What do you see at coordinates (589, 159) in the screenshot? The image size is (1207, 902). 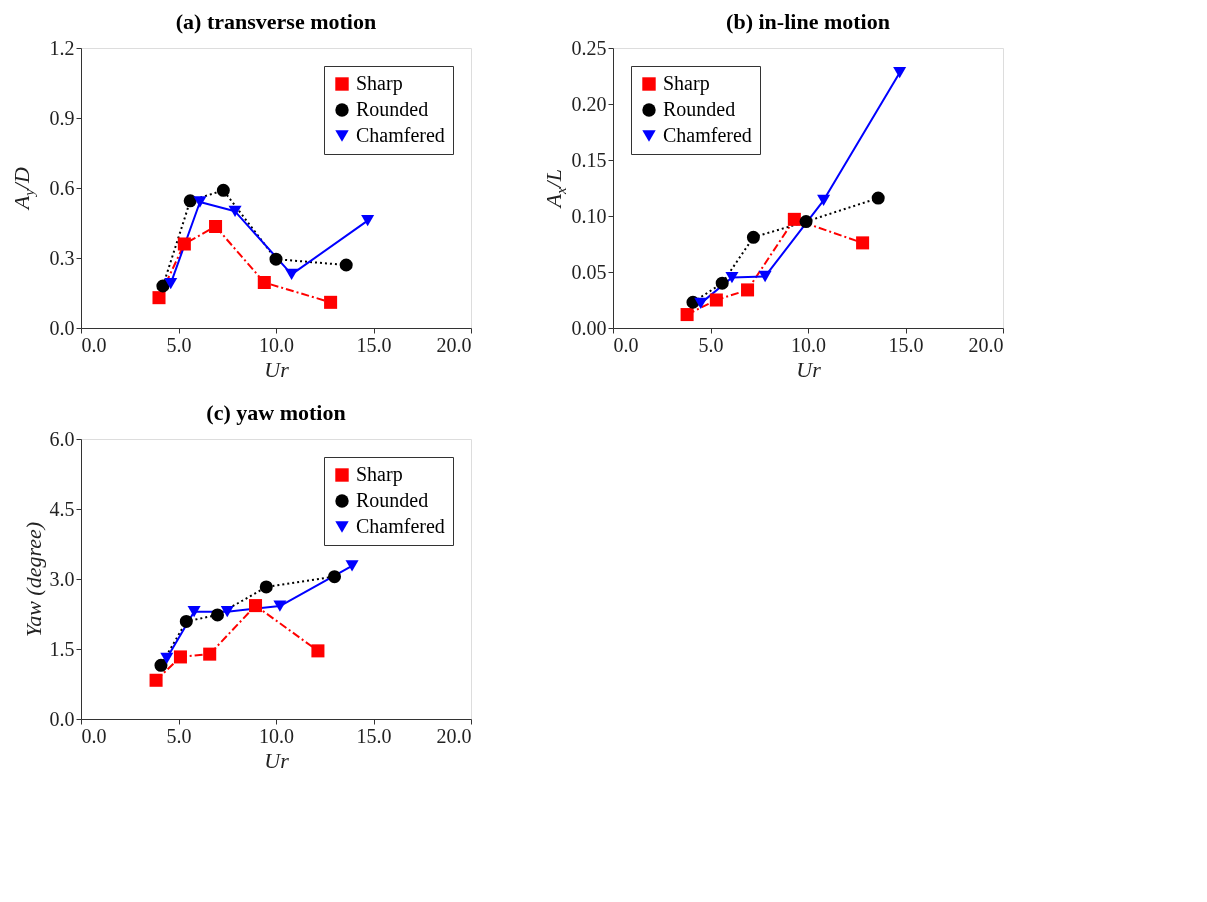 I see `y-tick-label: 0.15` at bounding box center [589, 159].